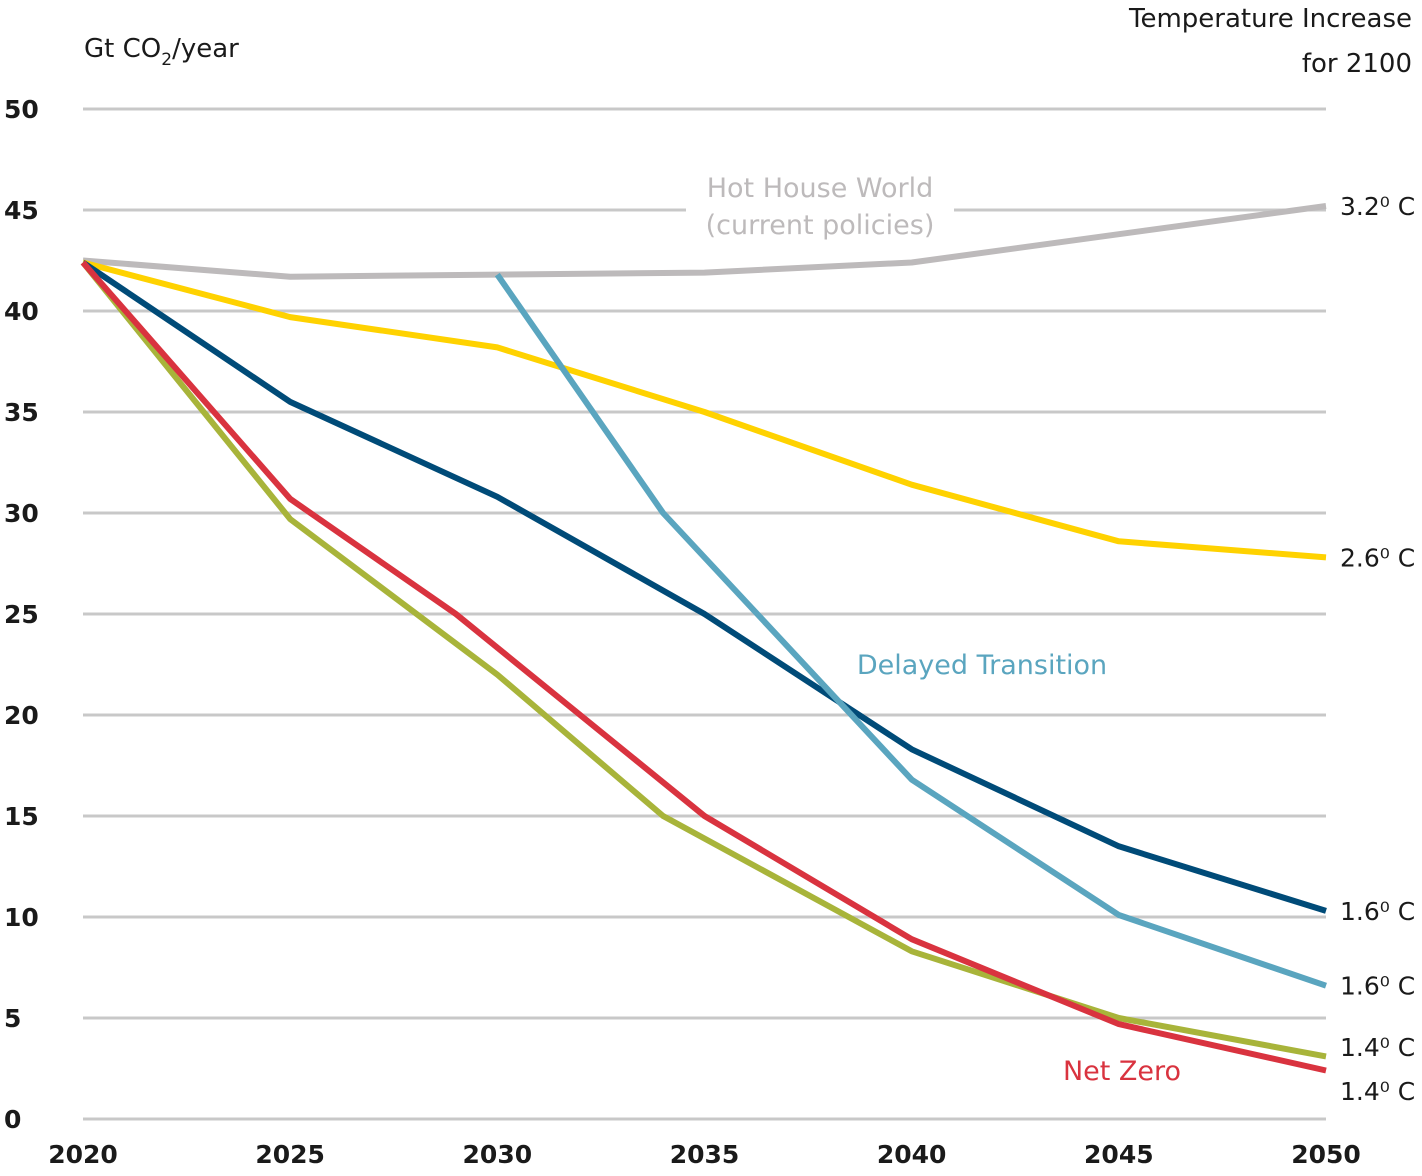 This screenshot has height=1176, width=1422. I want to click on end-label-1: 2.6⁰ C, so click(1377, 557).